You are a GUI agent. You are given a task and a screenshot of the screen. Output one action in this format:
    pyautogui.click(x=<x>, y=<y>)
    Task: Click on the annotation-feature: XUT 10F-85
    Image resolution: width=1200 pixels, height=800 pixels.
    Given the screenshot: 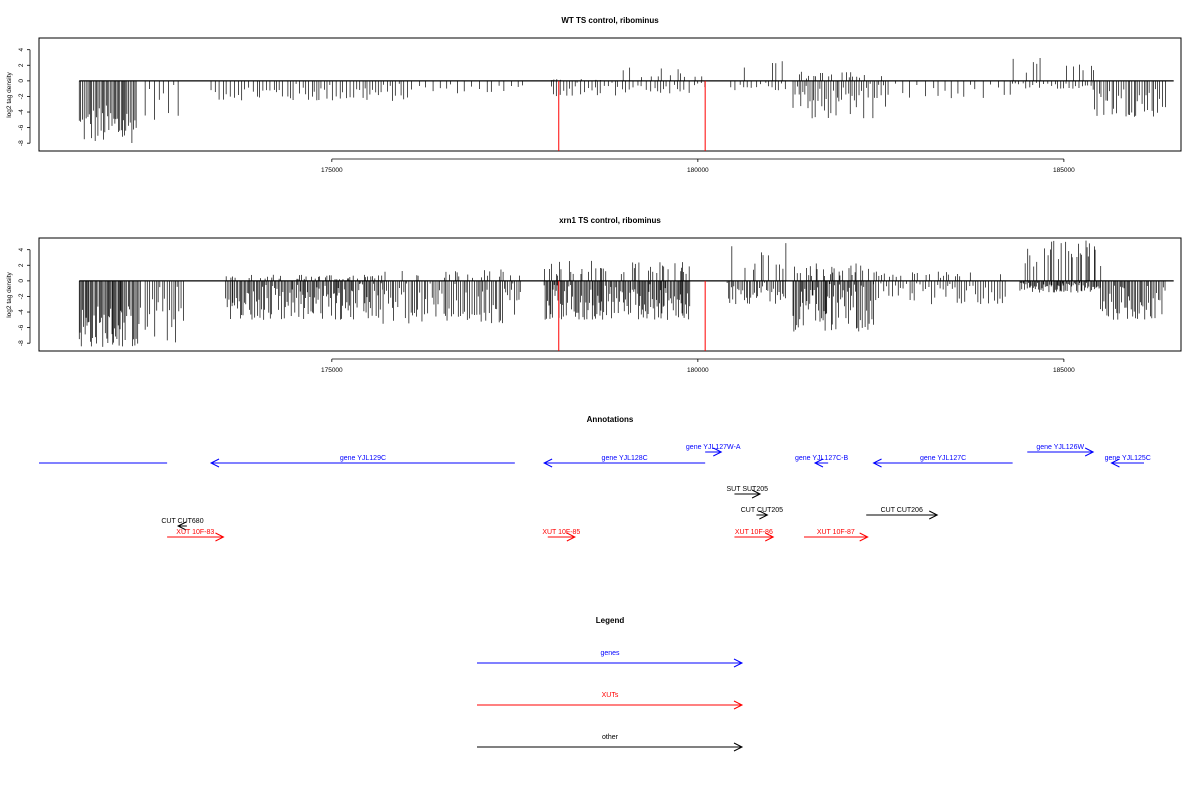 What is the action you would take?
    pyautogui.click(x=561, y=535)
    